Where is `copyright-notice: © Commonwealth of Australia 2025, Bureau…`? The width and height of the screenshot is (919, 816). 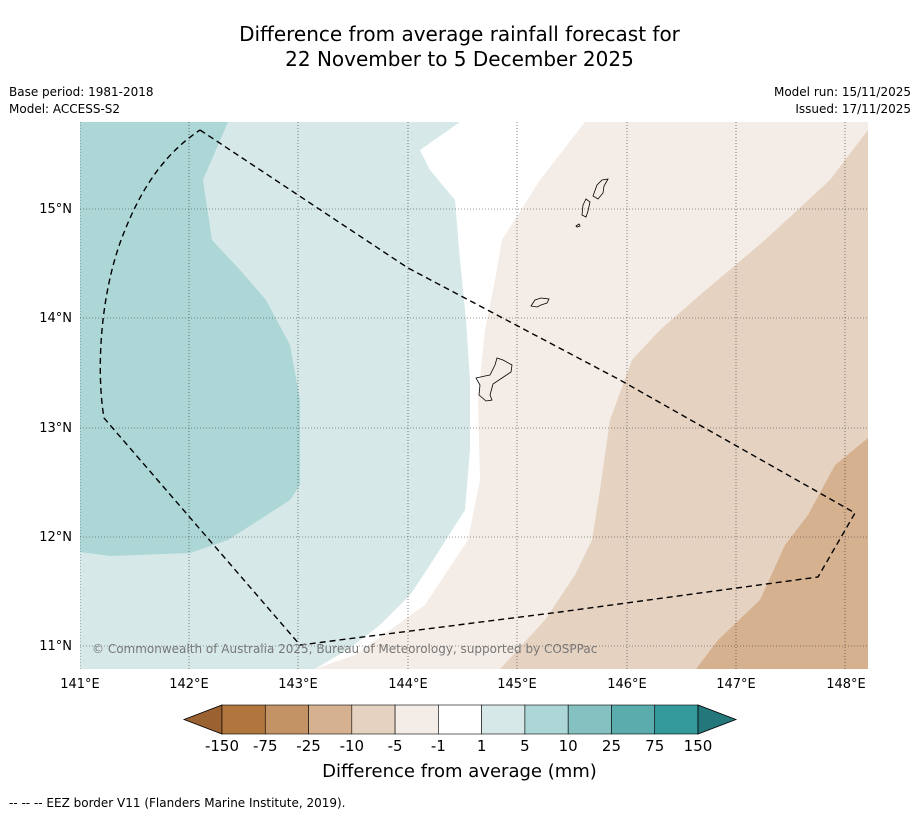 copyright-notice: © Commonwealth of Australia 2025, Bureau… is located at coordinates (344, 649).